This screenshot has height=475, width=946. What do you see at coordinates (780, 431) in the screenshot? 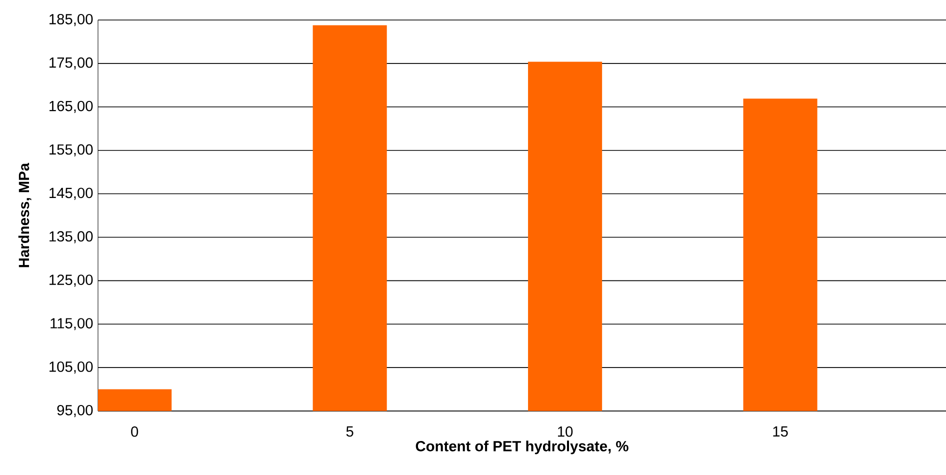
I see `x-tick-label: 15` at bounding box center [780, 431].